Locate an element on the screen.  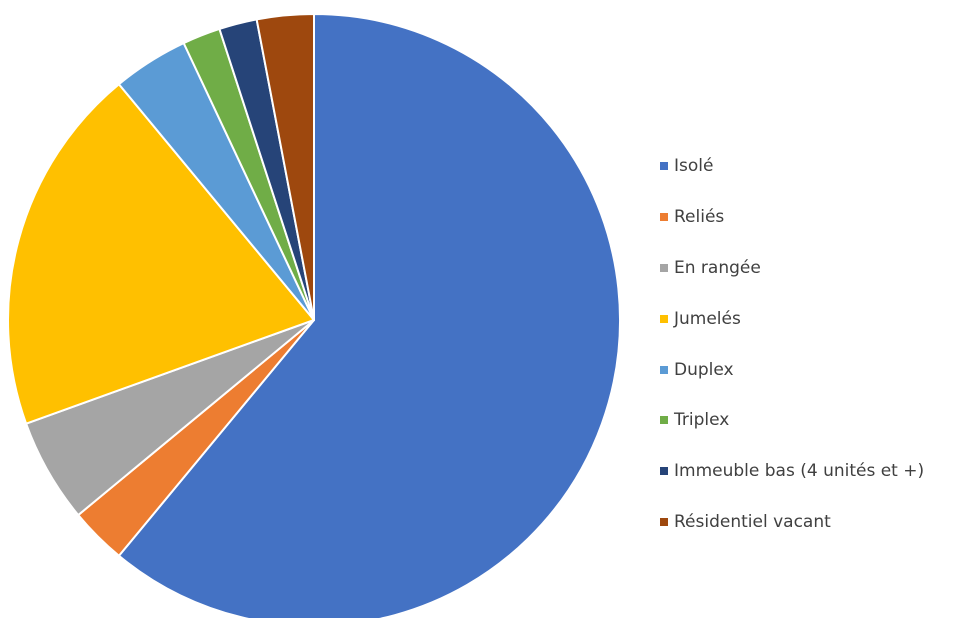
legend-label-triplex: Triplex is located at coordinates (702, 420).